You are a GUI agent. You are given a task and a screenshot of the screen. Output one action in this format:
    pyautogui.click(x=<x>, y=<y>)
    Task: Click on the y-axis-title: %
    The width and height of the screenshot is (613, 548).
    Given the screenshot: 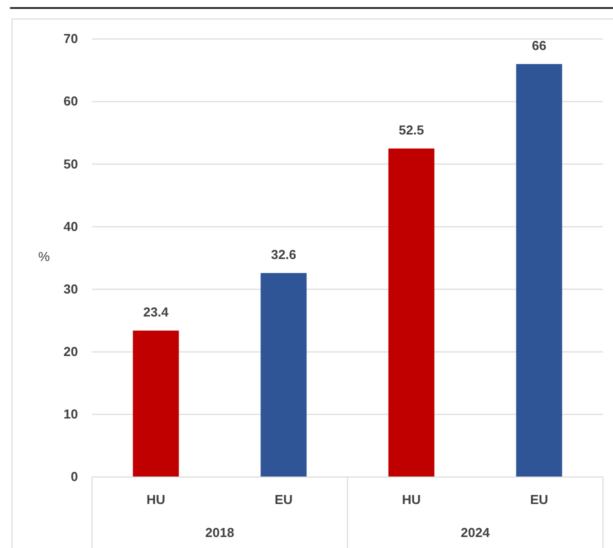 What is the action you would take?
    pyautogui.click(x=44, y=256)
    